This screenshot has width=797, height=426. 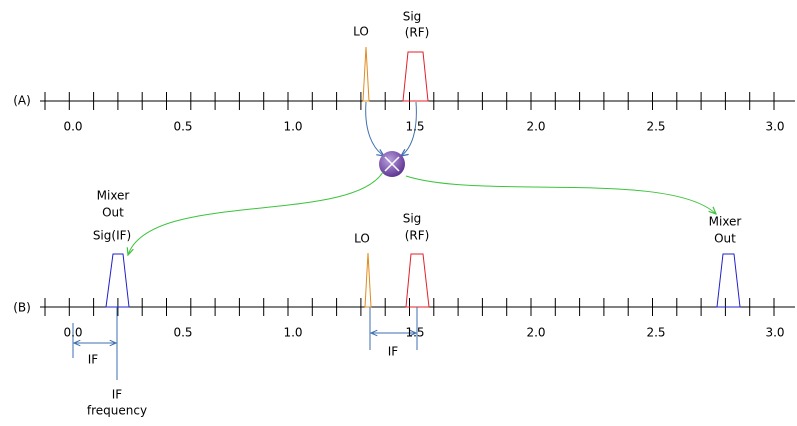 What do you see at coordinates (22, 101) in the screenshot?
I see `row-label: (A)` at bounding box center [22, 101].